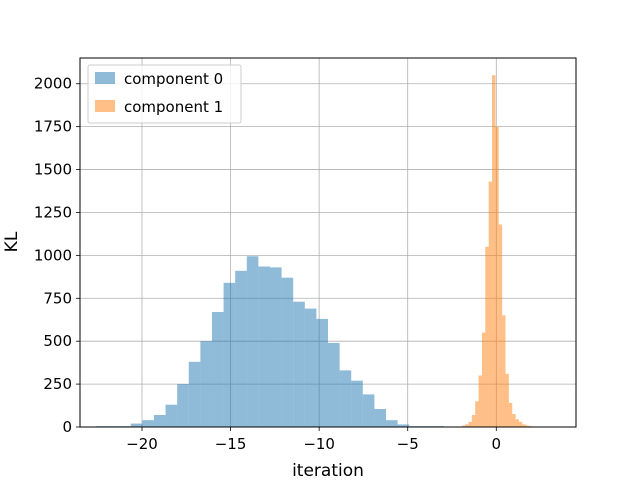  Describe the element at coordinates (142, 444) in the screenshot. I see `x-tick-label: −20` at that location.